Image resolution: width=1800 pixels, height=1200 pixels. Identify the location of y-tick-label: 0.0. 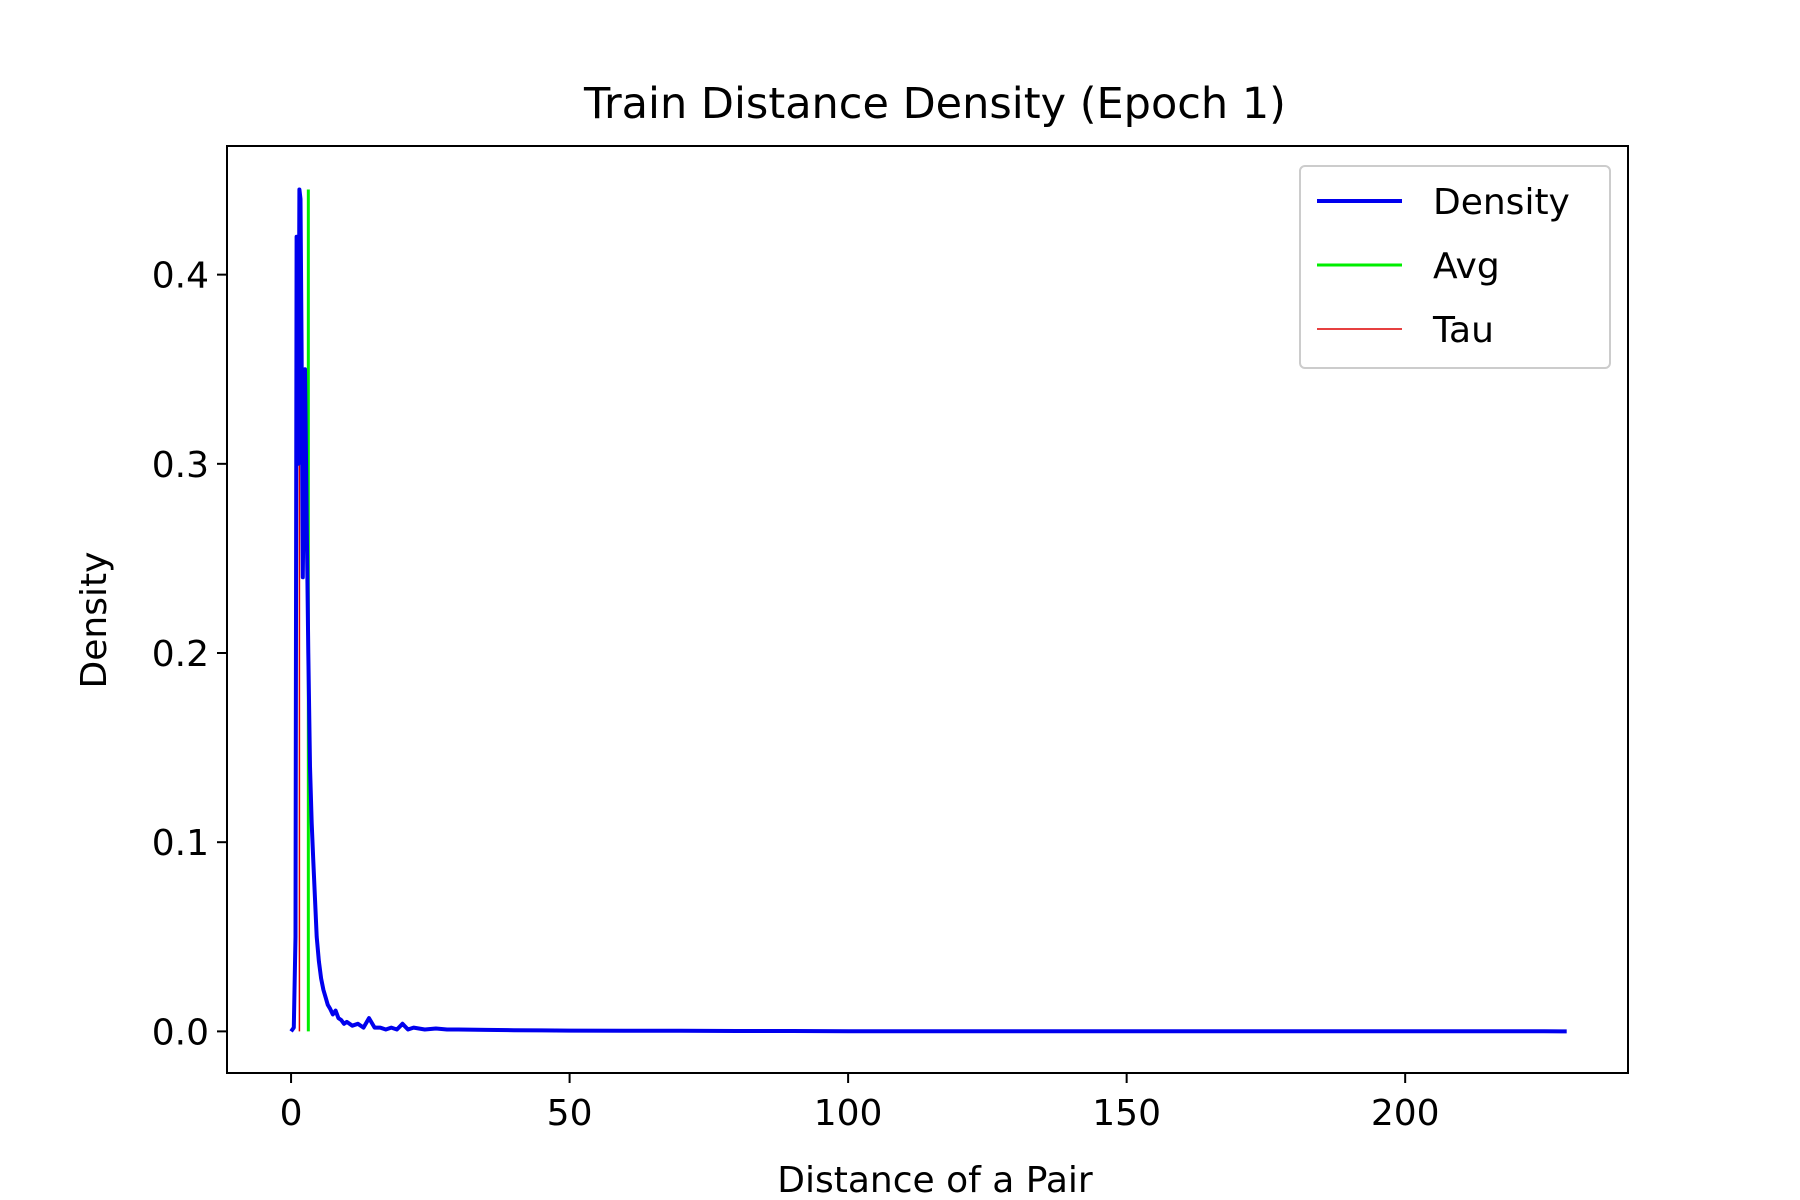
(180, 1032).